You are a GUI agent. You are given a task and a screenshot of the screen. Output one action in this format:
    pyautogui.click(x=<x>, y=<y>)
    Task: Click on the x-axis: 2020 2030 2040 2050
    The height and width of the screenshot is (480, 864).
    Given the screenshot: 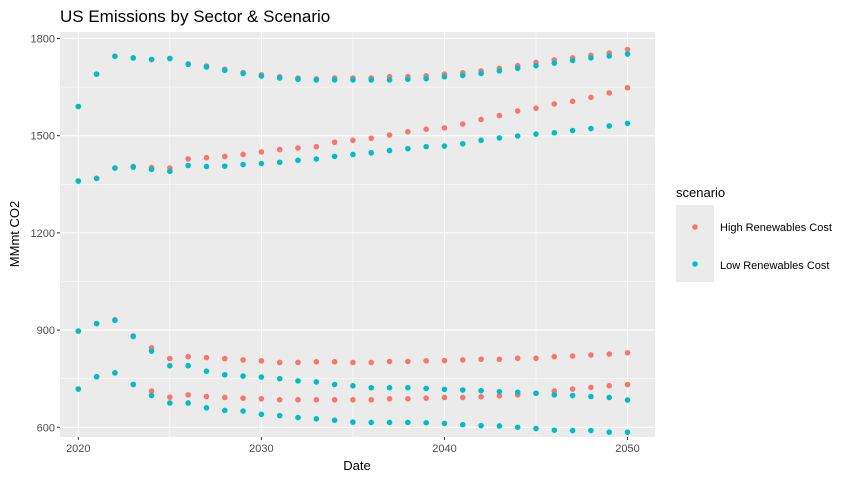 What is the action you would take?
    pyautogui.click(x=353, y=446)
    